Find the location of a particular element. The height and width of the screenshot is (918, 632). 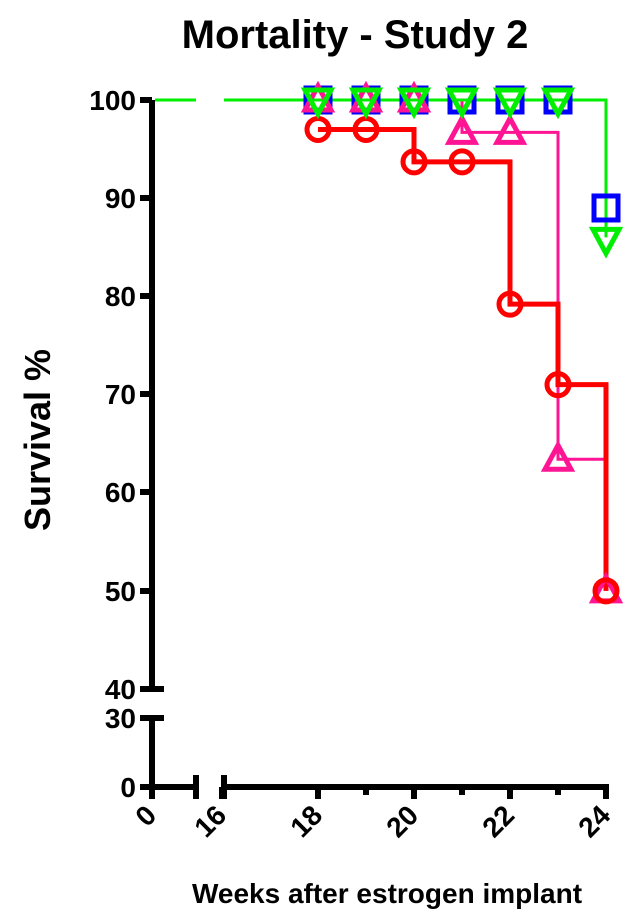

y-tick-label: 70 is located at coordinates (120, 394).